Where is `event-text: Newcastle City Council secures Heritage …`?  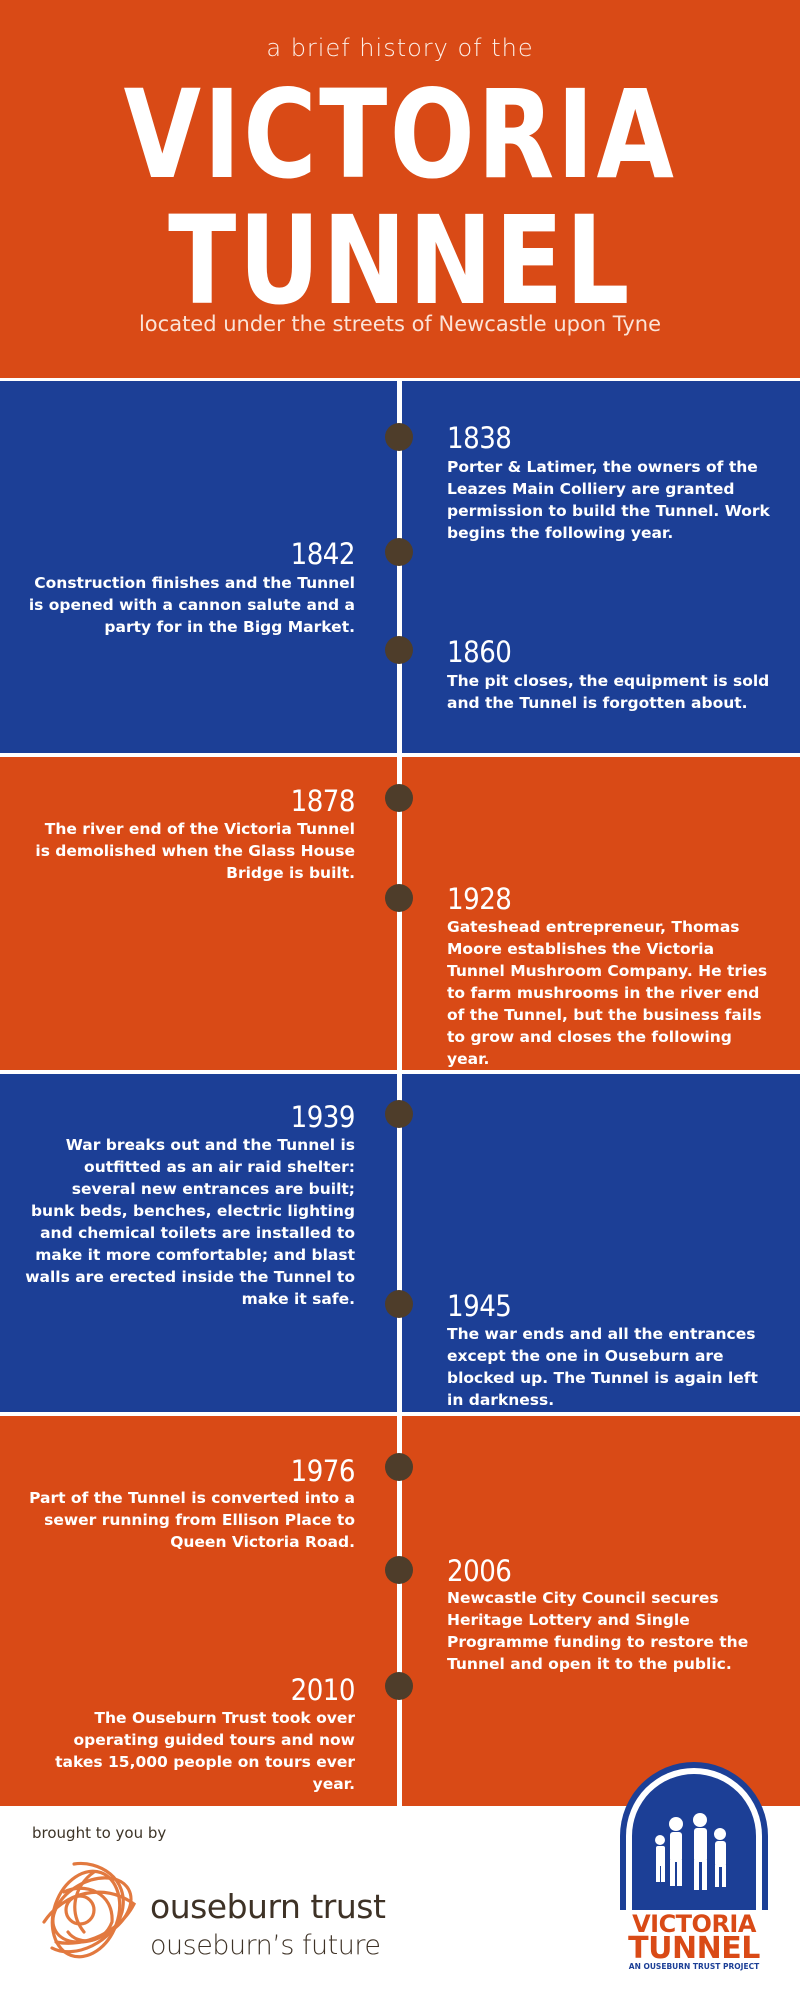
event-text: Newcastle City Council secures Heritage … is located at coordinates (598, 1631).